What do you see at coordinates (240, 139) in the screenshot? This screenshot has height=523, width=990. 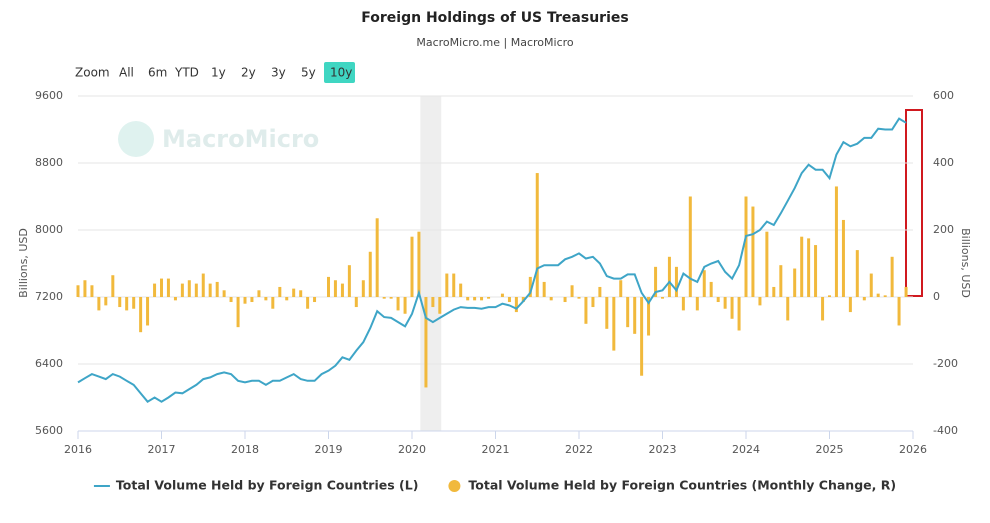 I see `watermark-text: MacroMicro` at bounding box center [240, 139].